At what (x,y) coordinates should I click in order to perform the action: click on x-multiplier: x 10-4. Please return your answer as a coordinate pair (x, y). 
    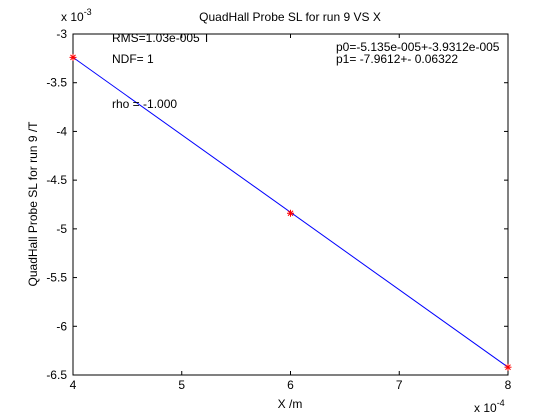
    Looking at the image, I should click on (489, 406).